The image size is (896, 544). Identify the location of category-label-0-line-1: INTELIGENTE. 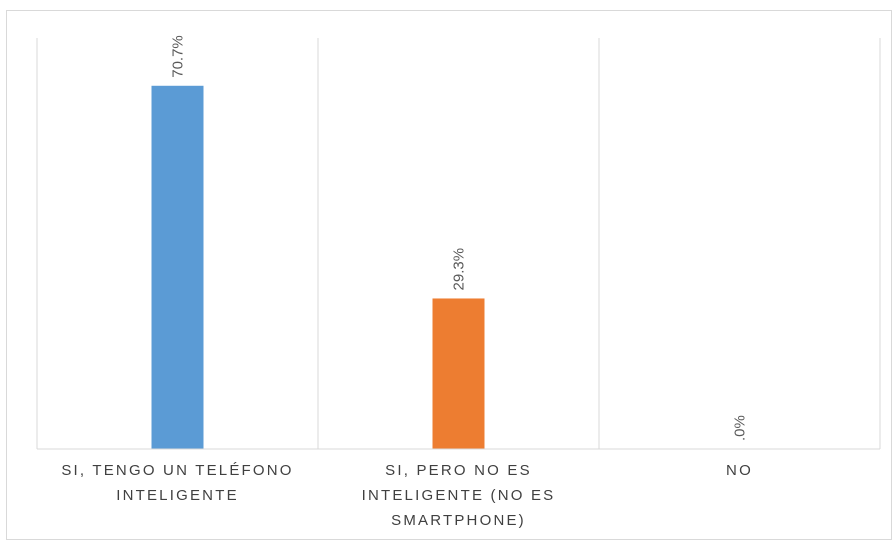
(177, 495).